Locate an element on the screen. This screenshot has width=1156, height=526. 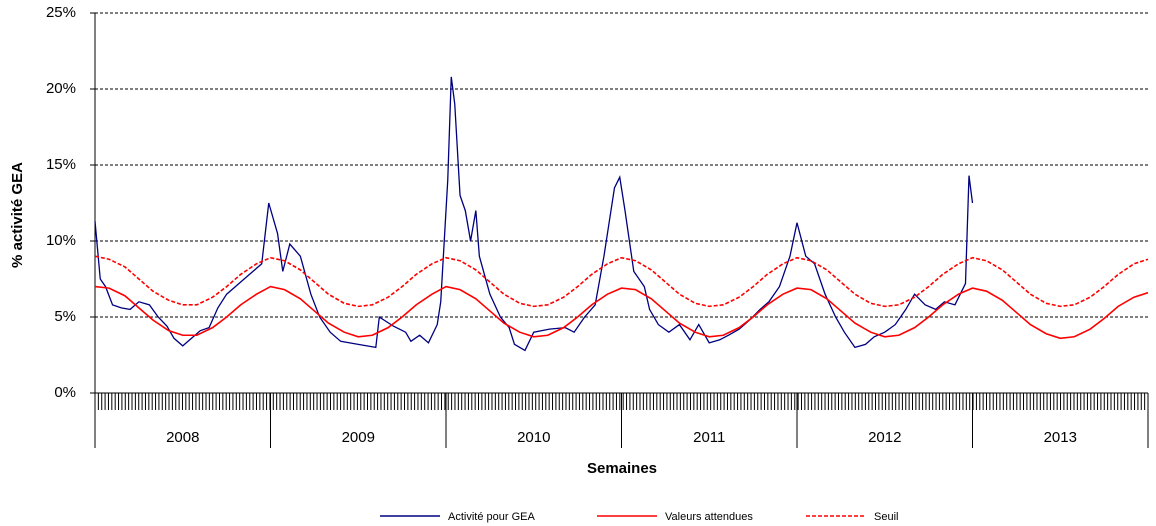
y-tick-label: 0% is located at coordinates (65, 392).